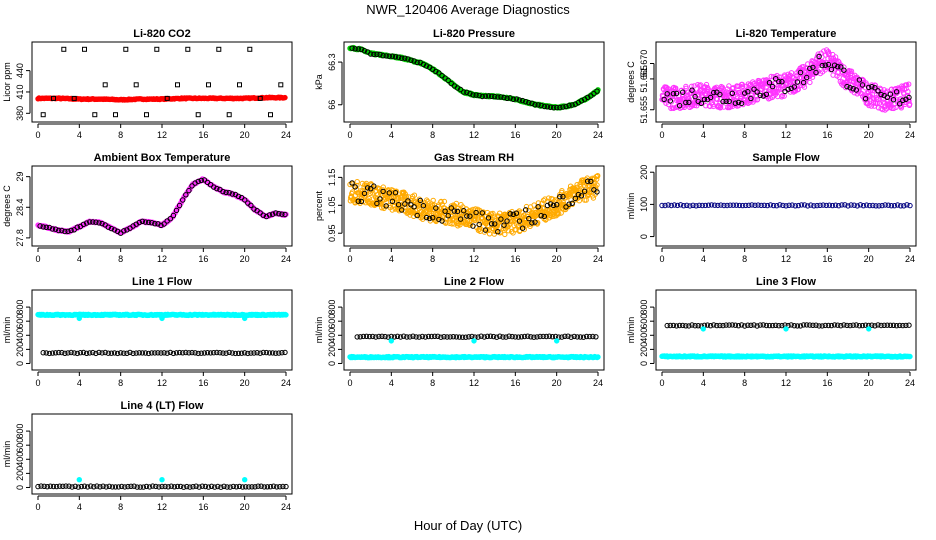 Image resolution: width=936 pixels, height=540 pixels. Describe the element at coordinates (644, 307) in the screenshot. I see `y-tick-label: 800` at that location.